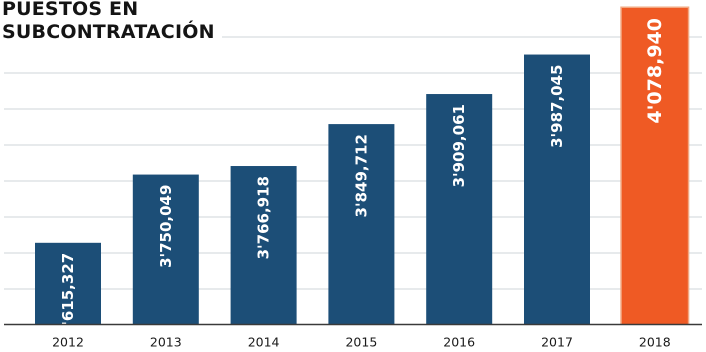 The height and width of the screenshot is (352, 706). I want to click on chart-title-line-1: PUESTOS EN, so click(70, 10).